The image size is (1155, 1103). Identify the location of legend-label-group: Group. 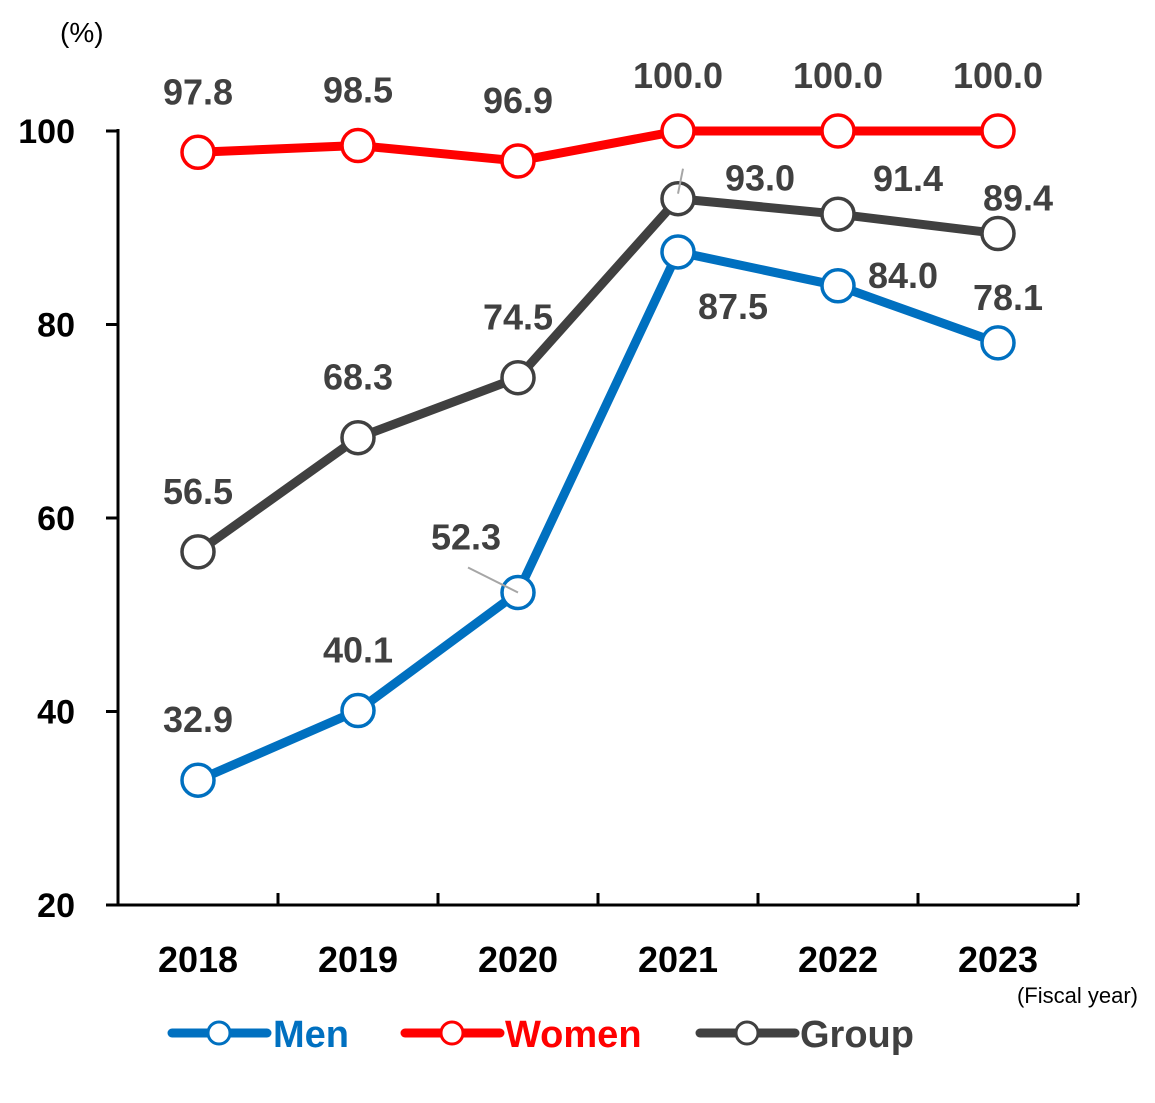
(857, 1035).